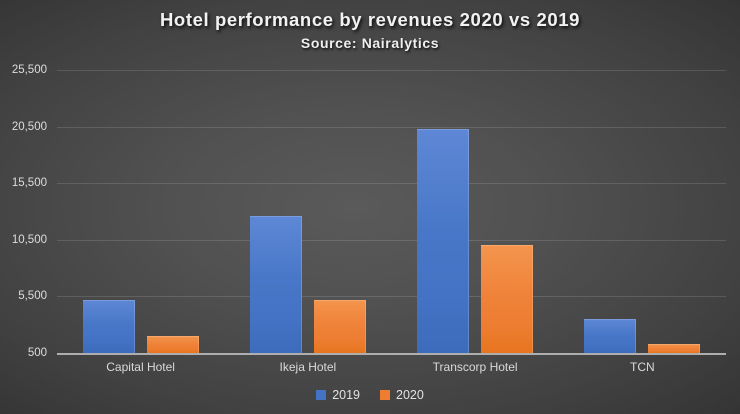 This screenshot has width=740, height=414. I want to click on legend-item-2019: 2019, so click(338, 395).